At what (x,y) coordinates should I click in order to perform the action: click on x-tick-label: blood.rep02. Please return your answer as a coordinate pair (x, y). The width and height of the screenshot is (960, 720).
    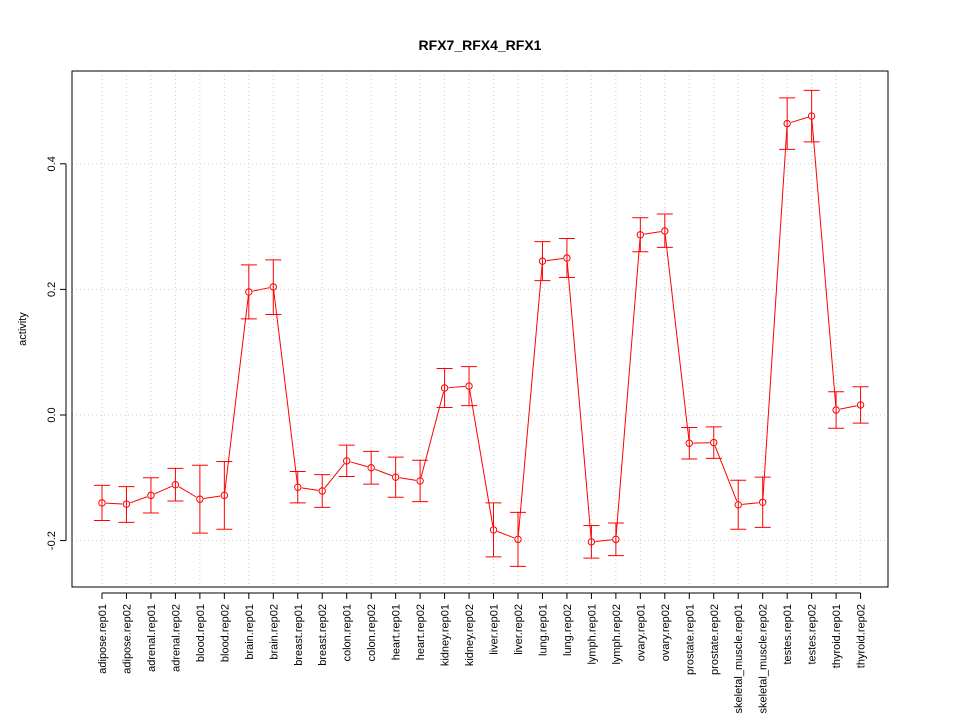
    Looking at the image, I should click on (225, 633).